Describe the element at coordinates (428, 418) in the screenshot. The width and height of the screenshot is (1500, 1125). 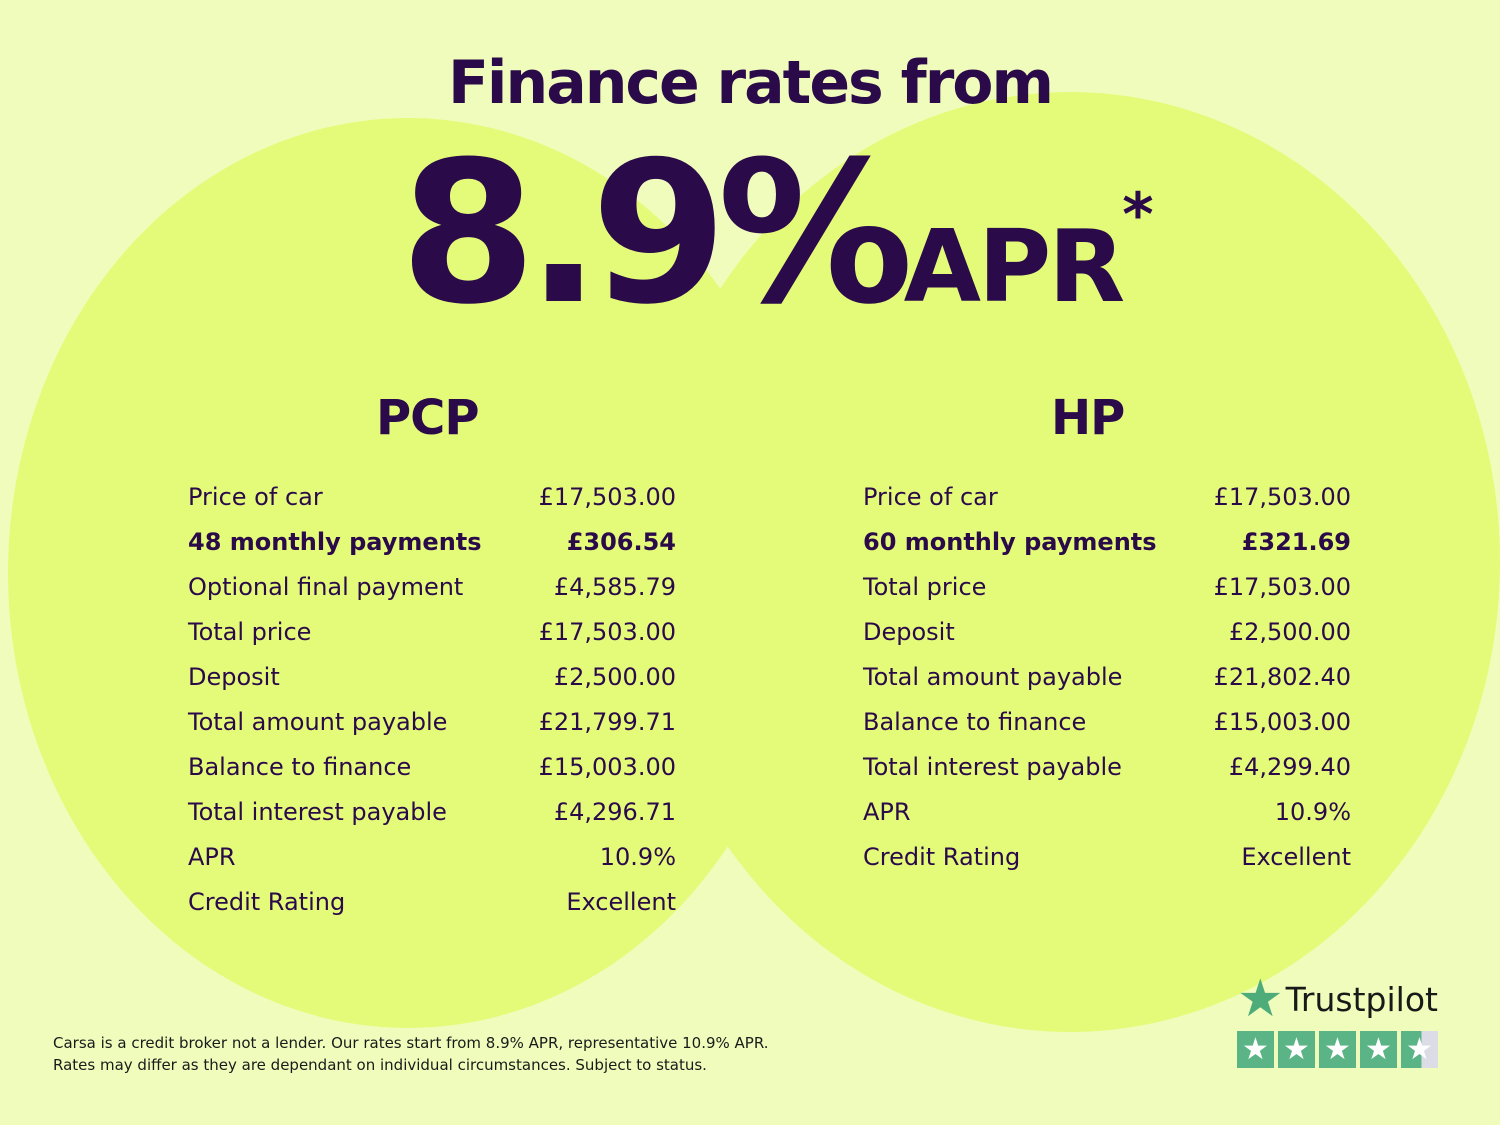
I see `pcp-heading: PCP` at that location.